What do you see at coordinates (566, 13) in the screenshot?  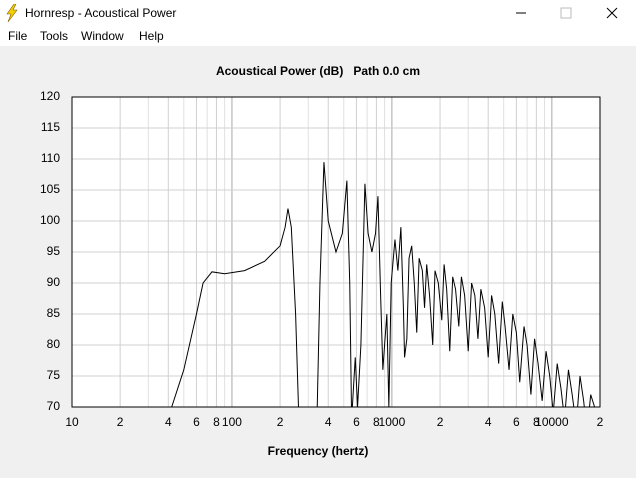 I see `maximize-button` at bounding box center [566, 13].